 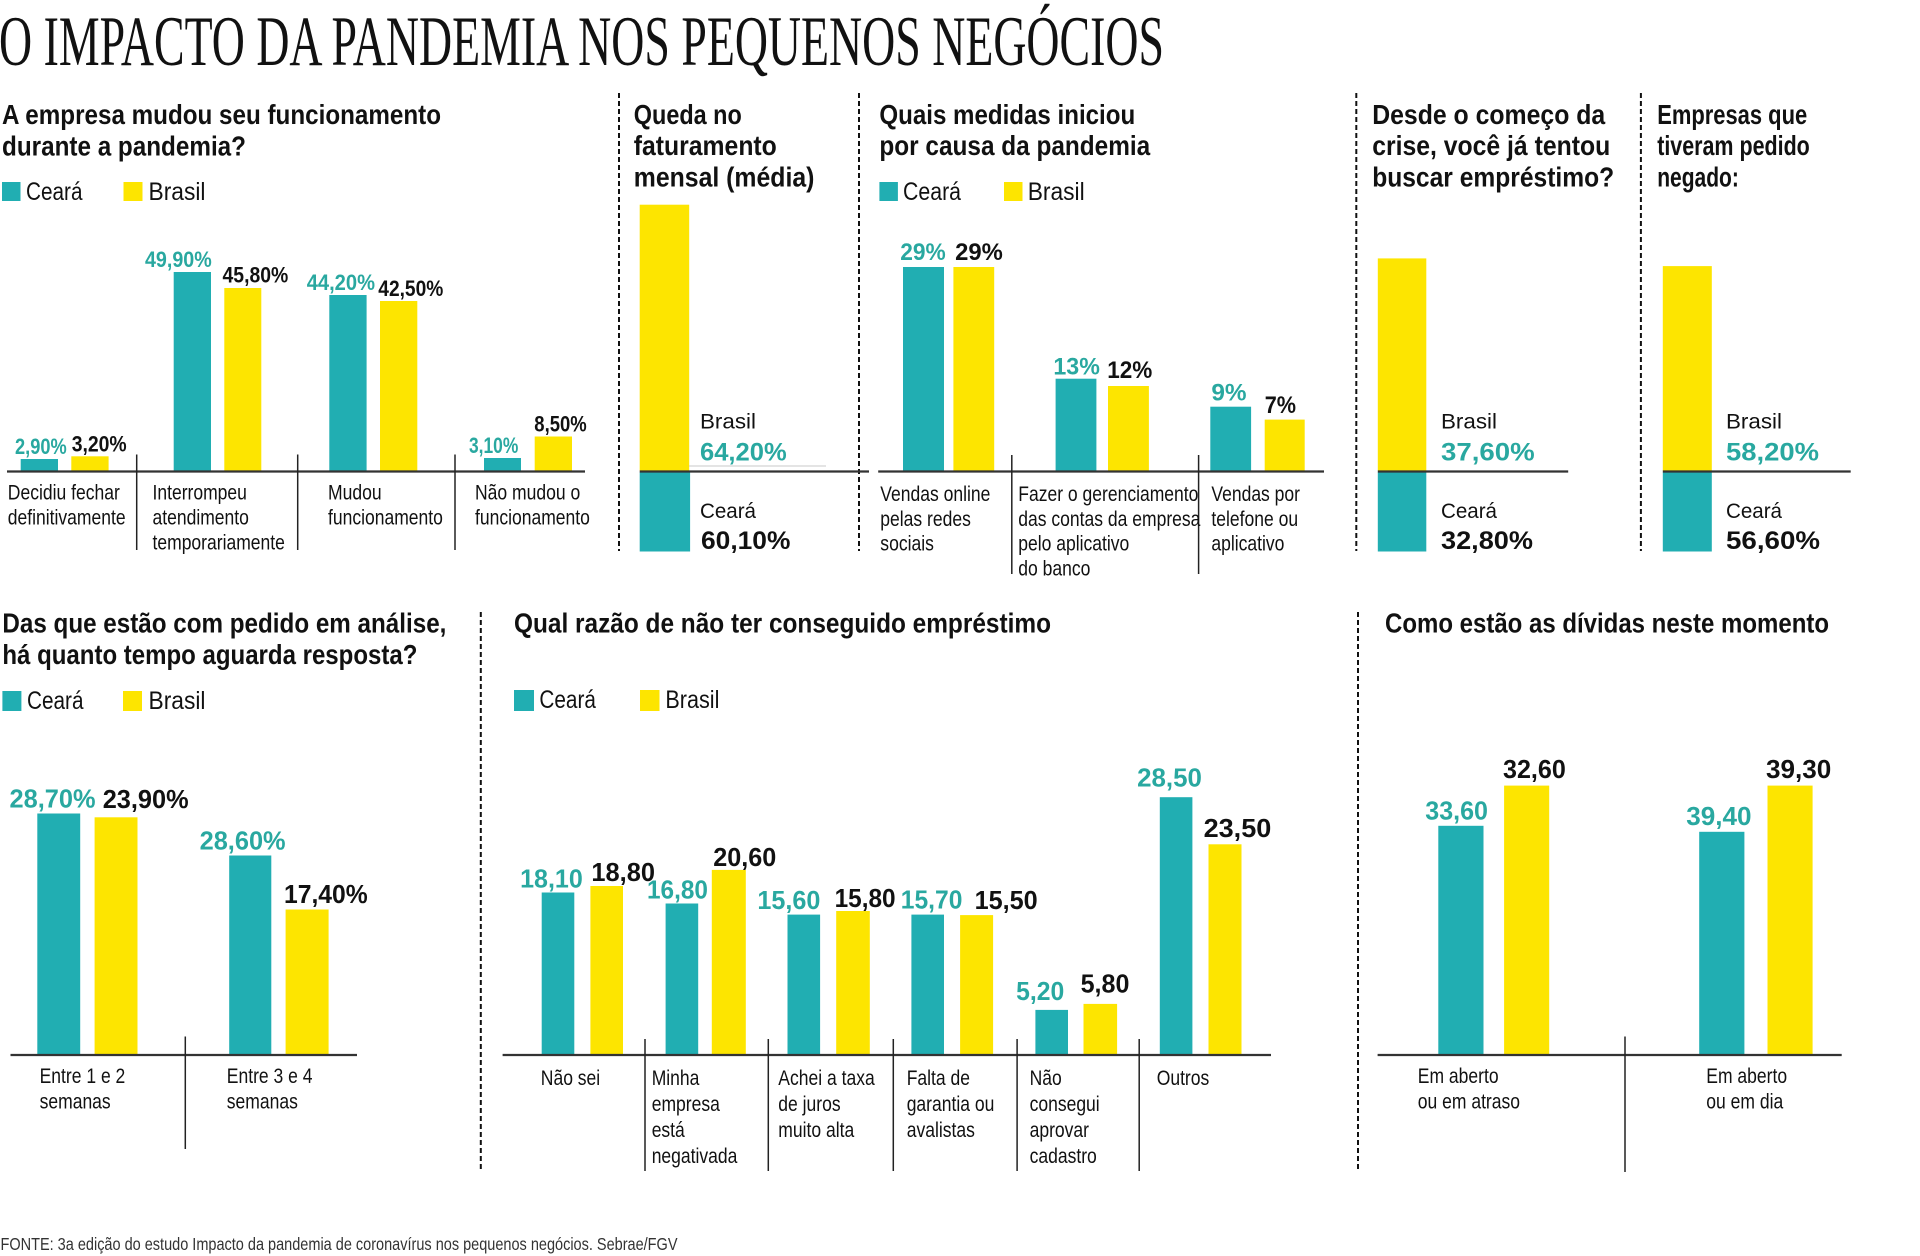 What do you see at coordinates (695, 1156) in the screenshot?
I see `svg-text: negativada` at bounding box center [695, 1156].